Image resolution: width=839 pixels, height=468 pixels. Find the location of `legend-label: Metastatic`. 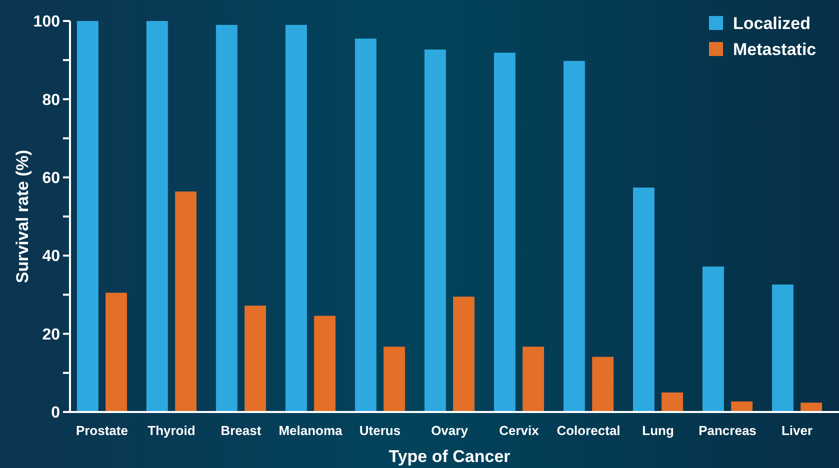

legend-label: Metastatic is located at coordinates (774, 49).